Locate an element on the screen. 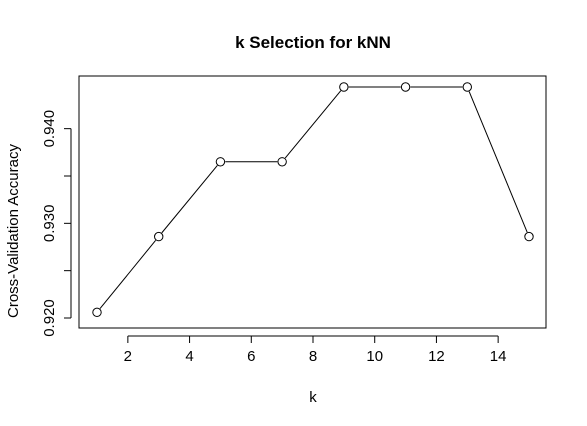  y-axis: 0.920 0.930 0.940 is located at coordinates (56, 223).